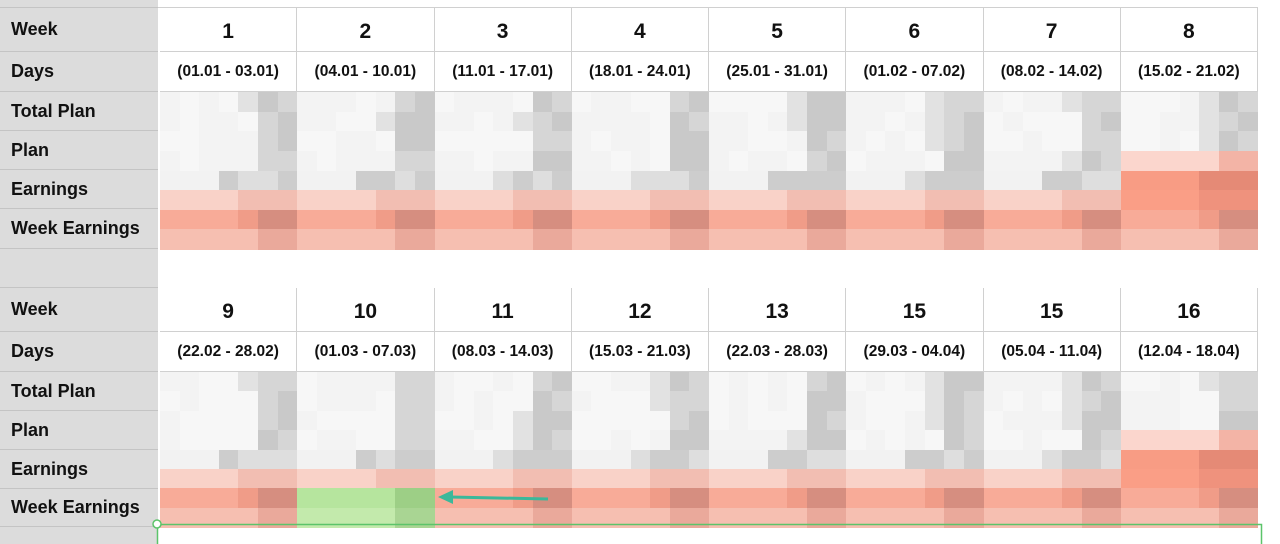 This screenshot has width=1280, height=544. I want to click on days-range: (15.03 - 21.03), so click(640, 352).